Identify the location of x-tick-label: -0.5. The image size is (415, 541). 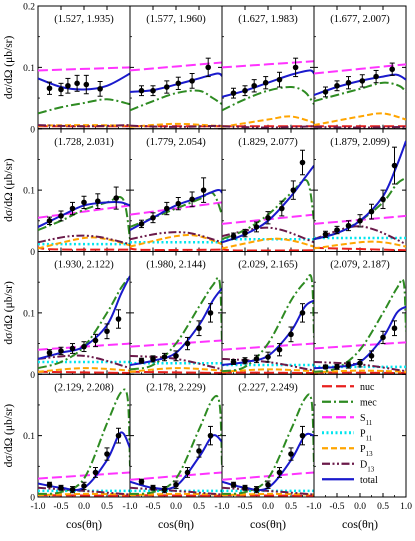
(60, 507).